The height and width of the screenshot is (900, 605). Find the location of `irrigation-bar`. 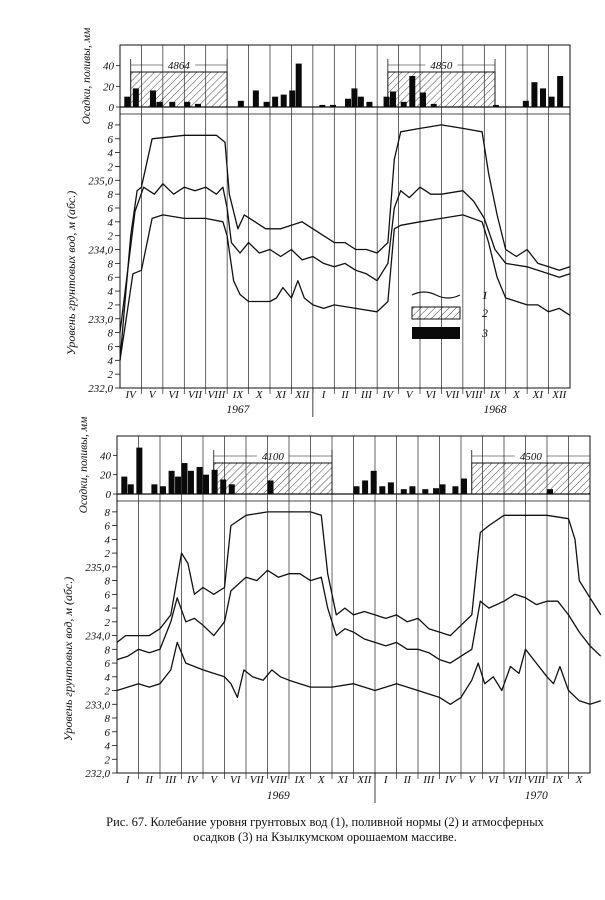

irrigation-bar is located at coordinates (441, 89).